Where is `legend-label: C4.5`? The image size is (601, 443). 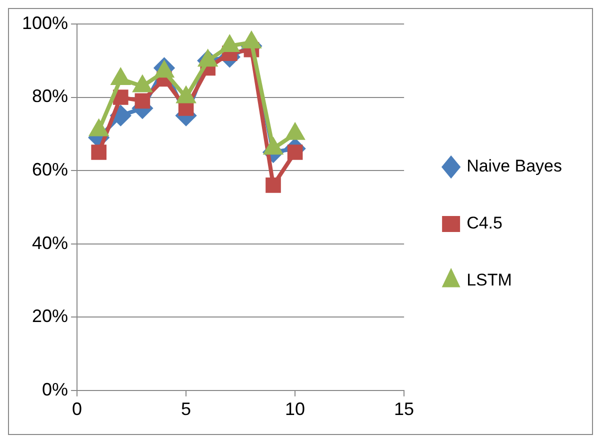
legend-label: C4.5 is located at coordinates (484, 223).